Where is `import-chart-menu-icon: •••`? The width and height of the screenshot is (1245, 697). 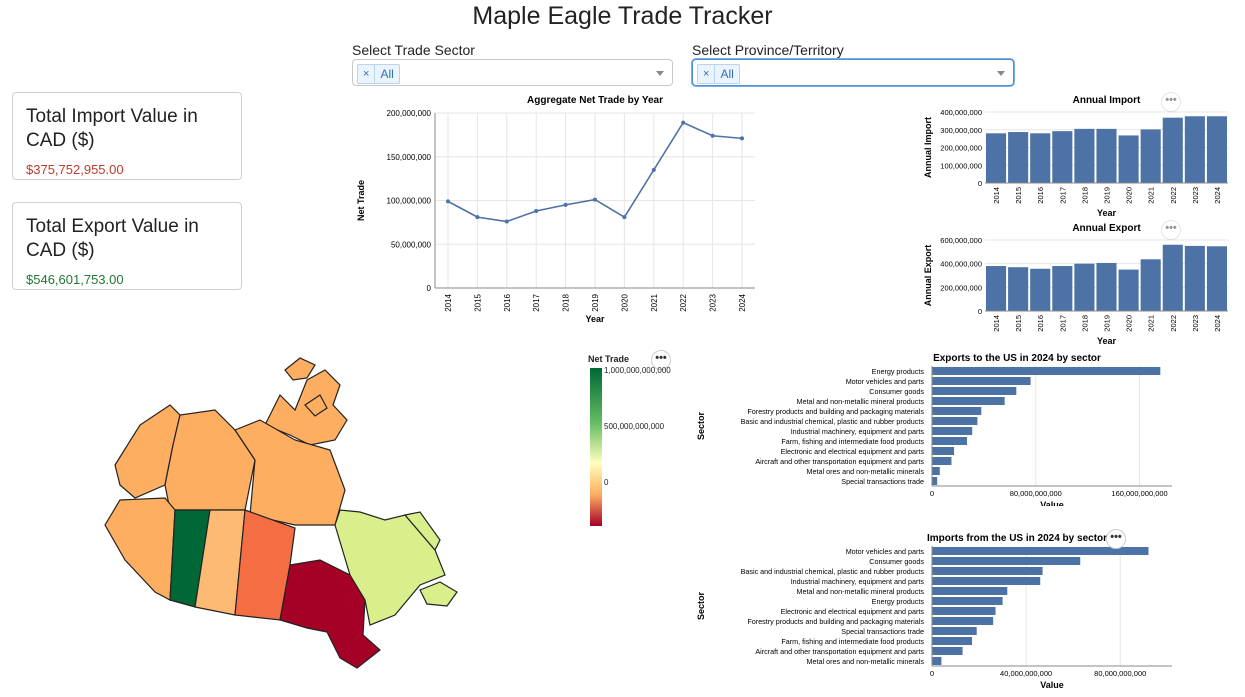 import-chart-menu-icon: ••• is located at coordinates (1171, 102).